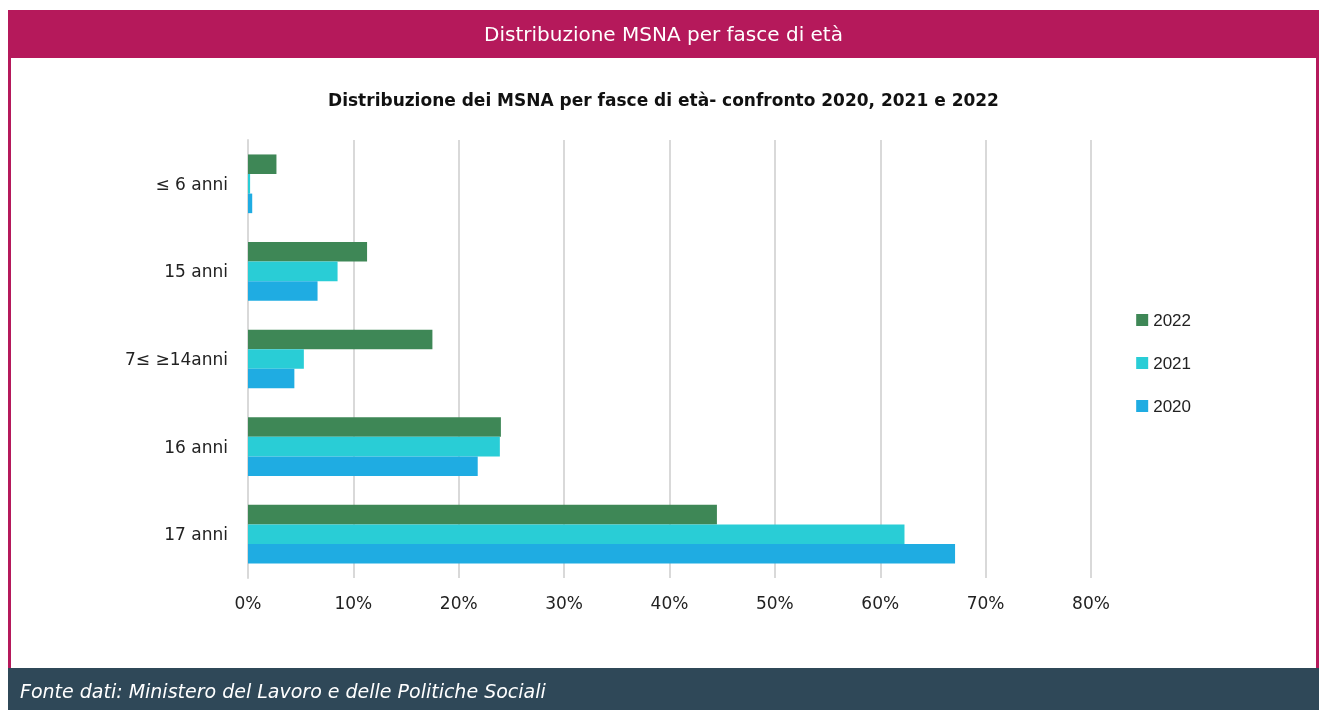  What do you see at coordinates (1091, 602) in the screenshot?
I see `x-tick-label: 80%` at bounding box center [1091, 602].